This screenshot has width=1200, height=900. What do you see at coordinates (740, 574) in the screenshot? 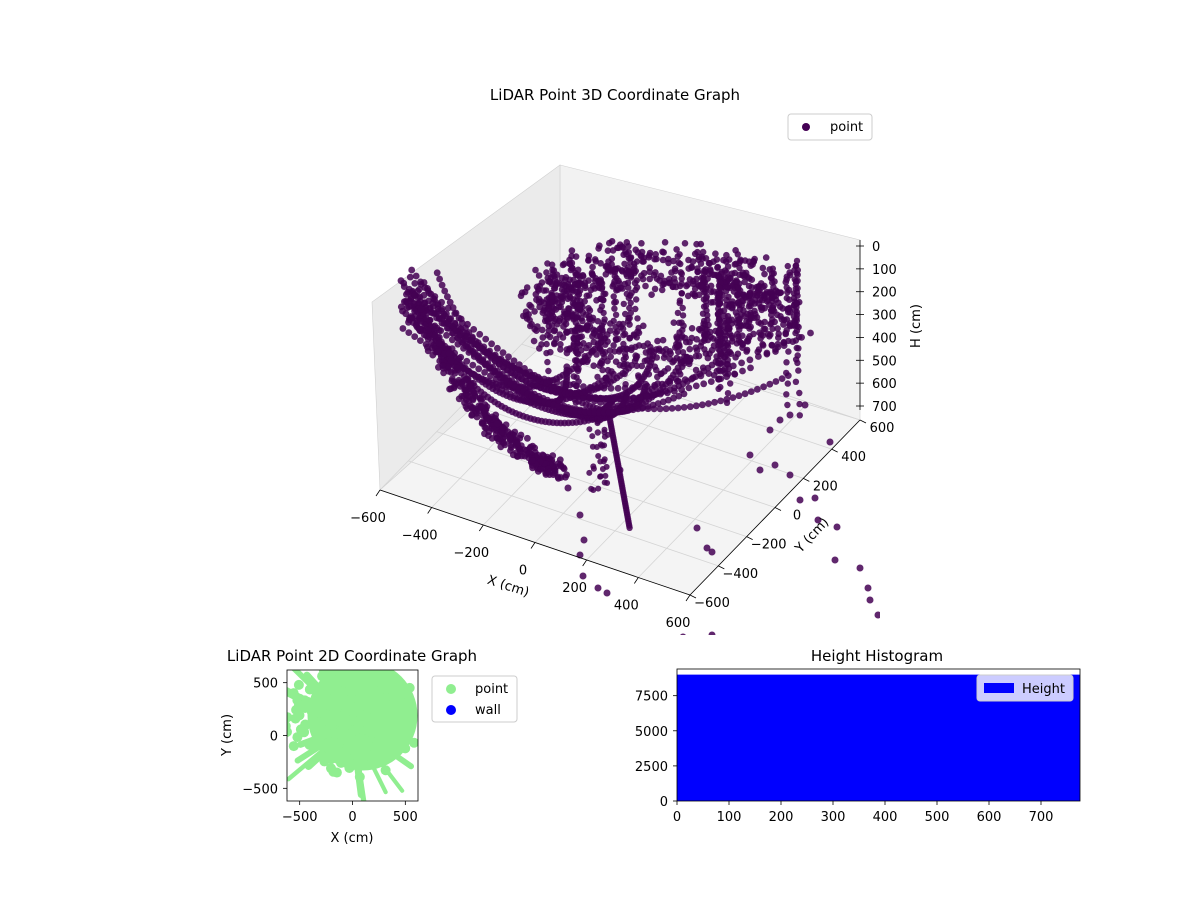
I see `y-tick-label: −400` at bounding box center [740, 574].